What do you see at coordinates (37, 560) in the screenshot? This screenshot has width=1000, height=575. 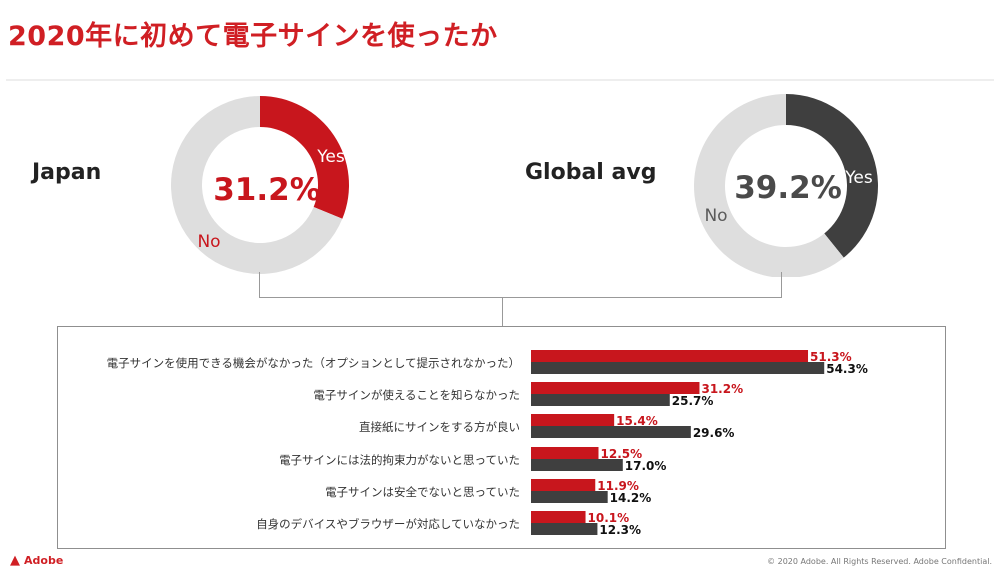 I see `adobe-logo: ▲ Adobe` at bounding box center [37, 560].